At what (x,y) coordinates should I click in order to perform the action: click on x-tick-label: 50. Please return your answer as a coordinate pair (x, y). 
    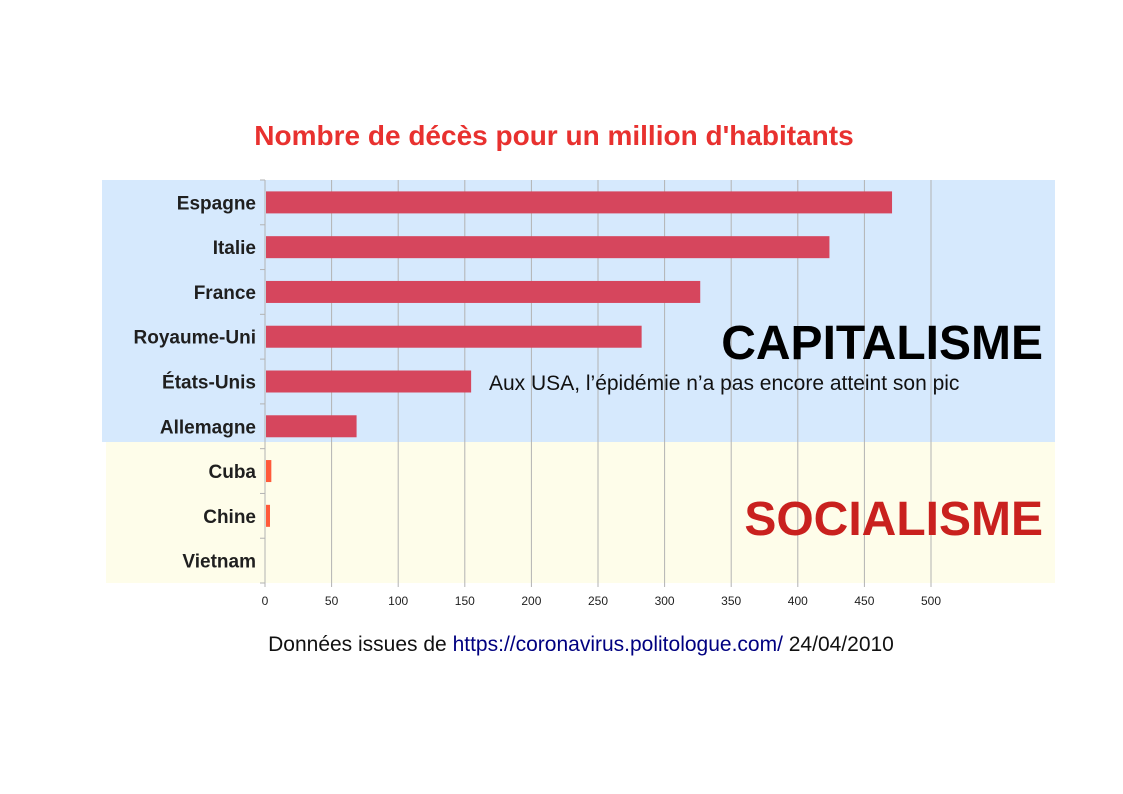
    Looking at the image, I should click on (332, 601).